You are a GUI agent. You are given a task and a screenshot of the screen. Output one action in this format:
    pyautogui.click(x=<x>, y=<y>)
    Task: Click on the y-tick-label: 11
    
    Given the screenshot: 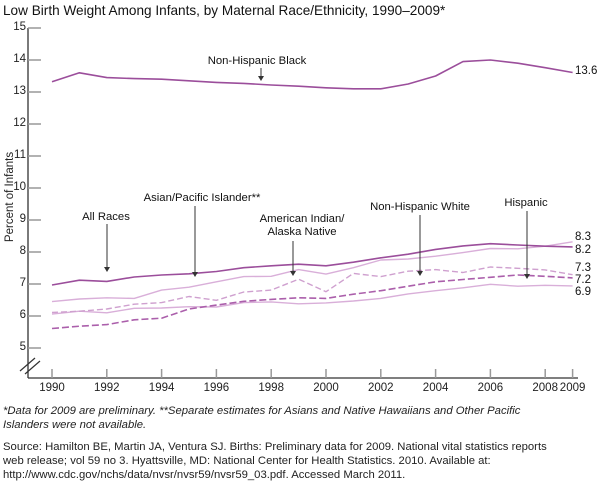 What is the action you would take?
    pyautogui.click(x=20, y=155)
    